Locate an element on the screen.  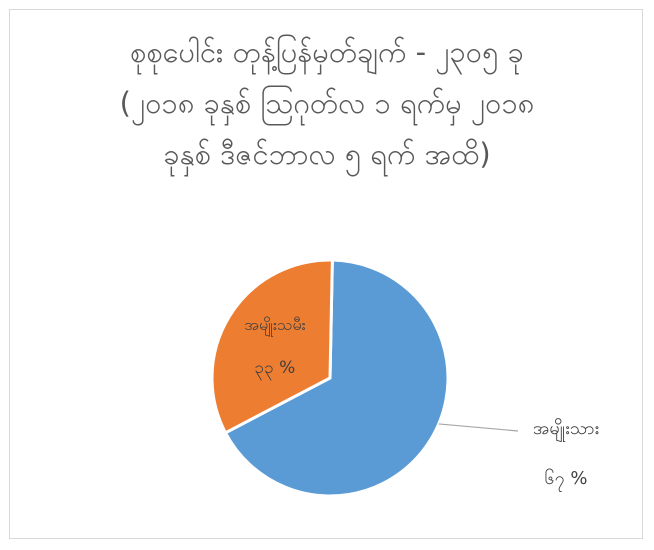
chart-title-line-1: စုစုပေါင်း တုန့်ပြန်မှတ်ချက် - ၂၃၀၅ ခု is located at coordinates (327, 52).